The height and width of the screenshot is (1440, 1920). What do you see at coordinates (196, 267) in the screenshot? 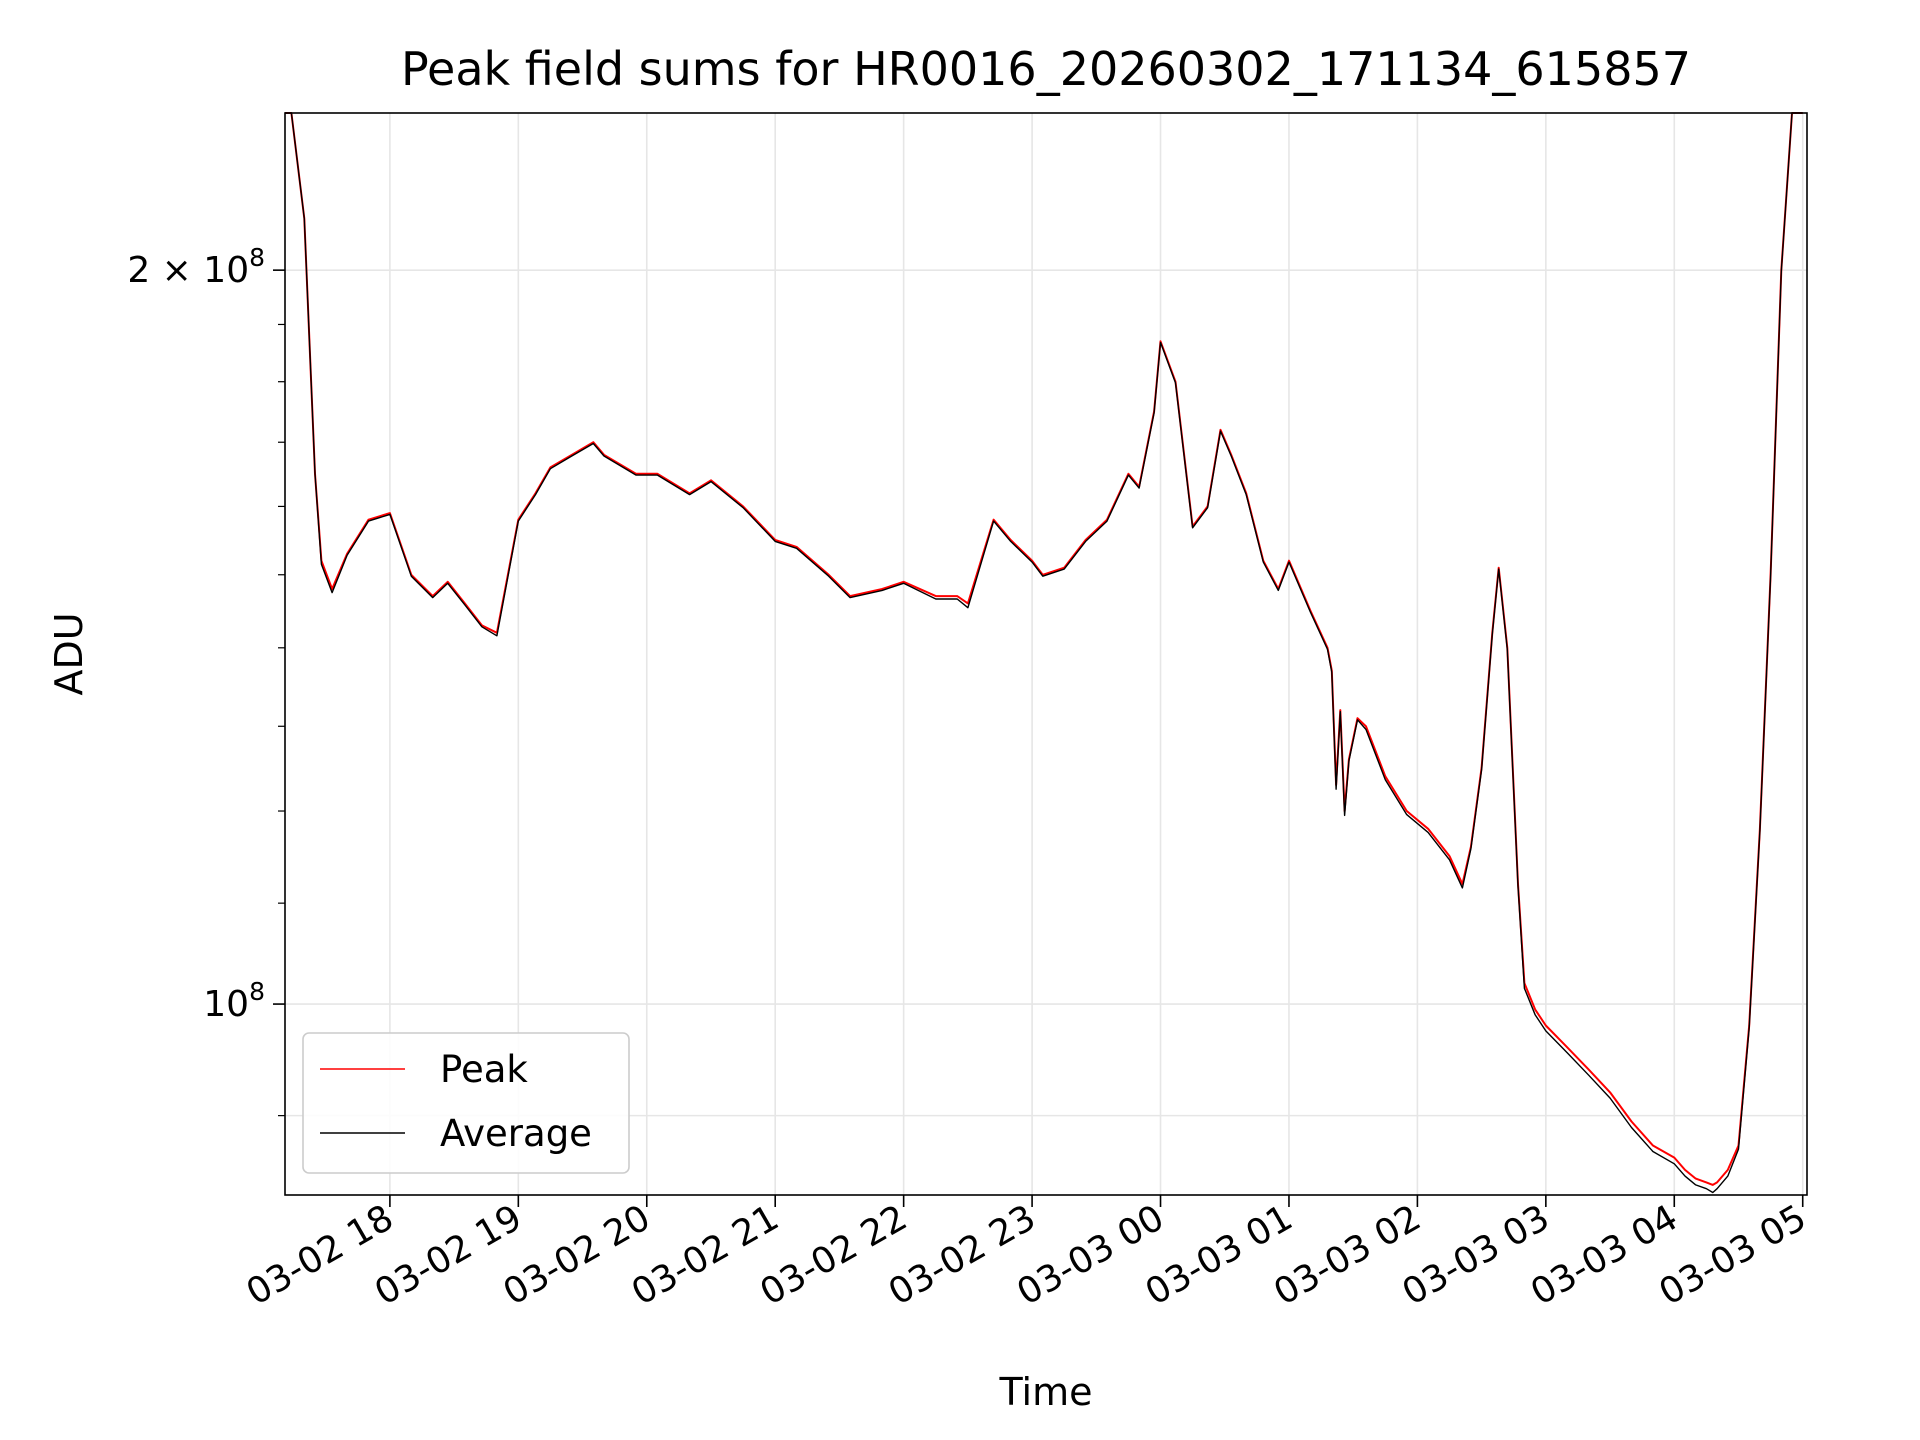
I see `y-tick-label: 2 × 108` at bounding box center [196, 267].